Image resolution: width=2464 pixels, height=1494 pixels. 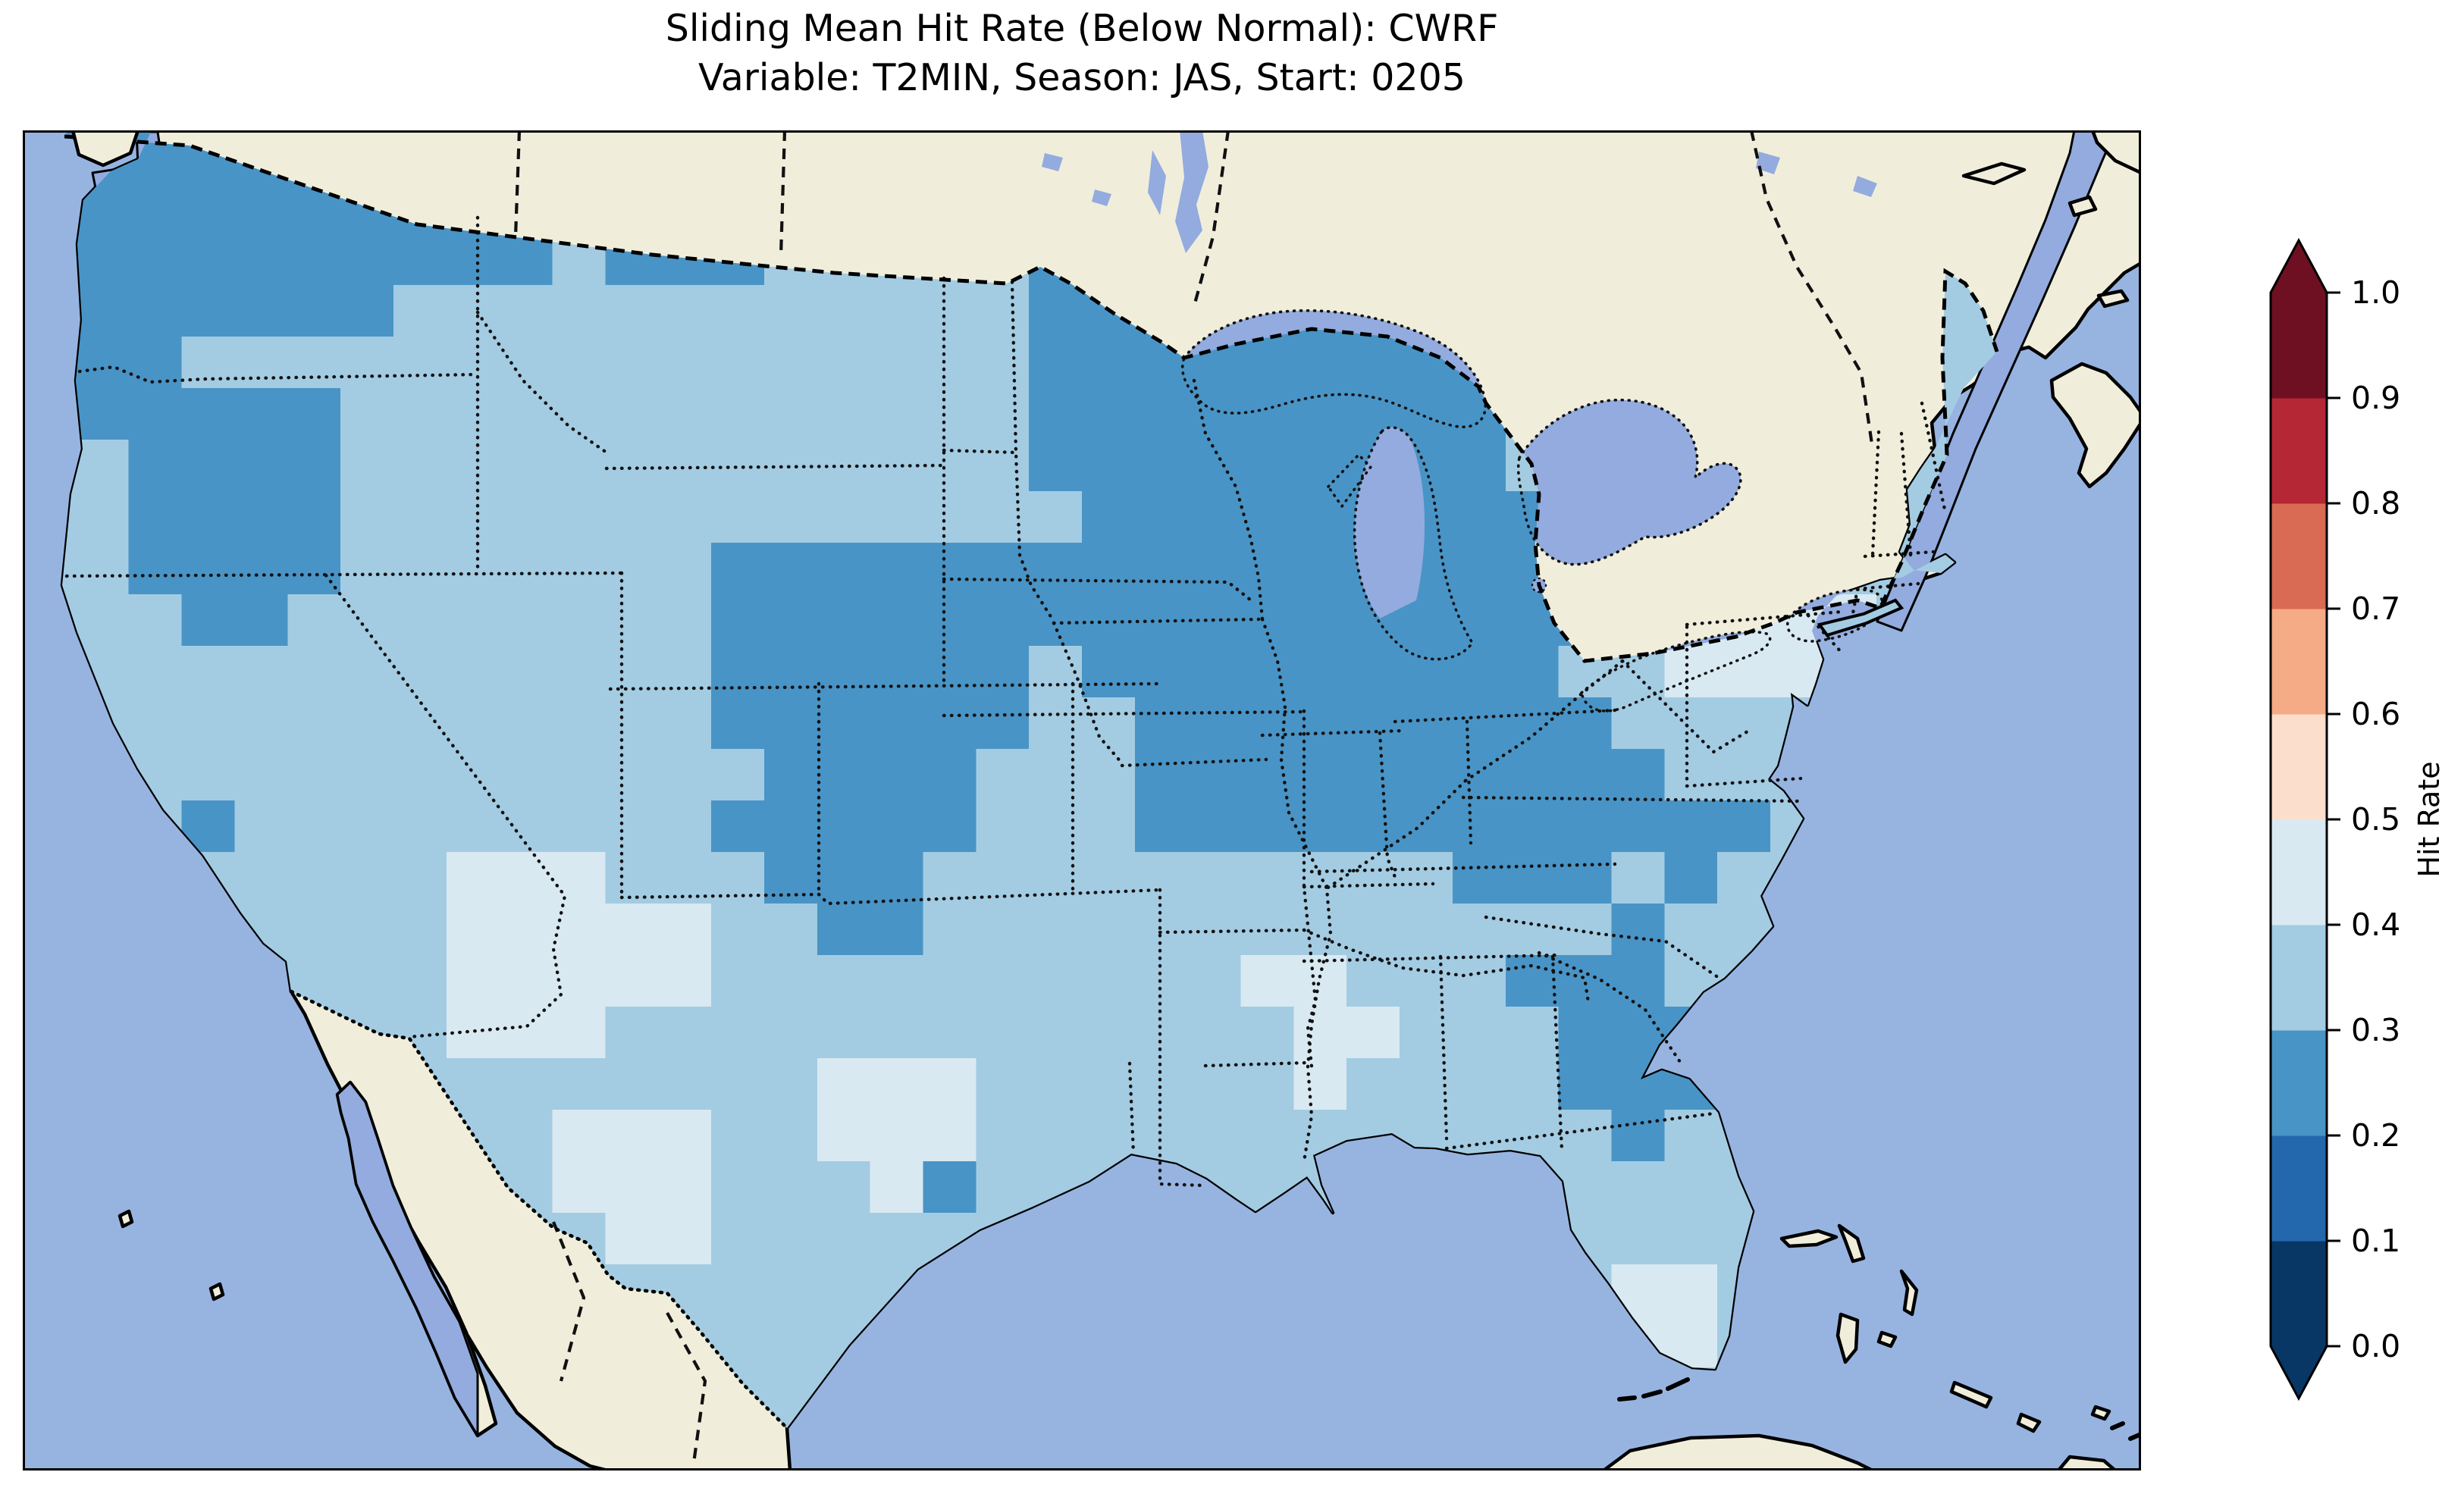 What do you see at coordinates (1414, 543) in the screenshot?
I see `lake-outline` at bounding box center [1414, 543].